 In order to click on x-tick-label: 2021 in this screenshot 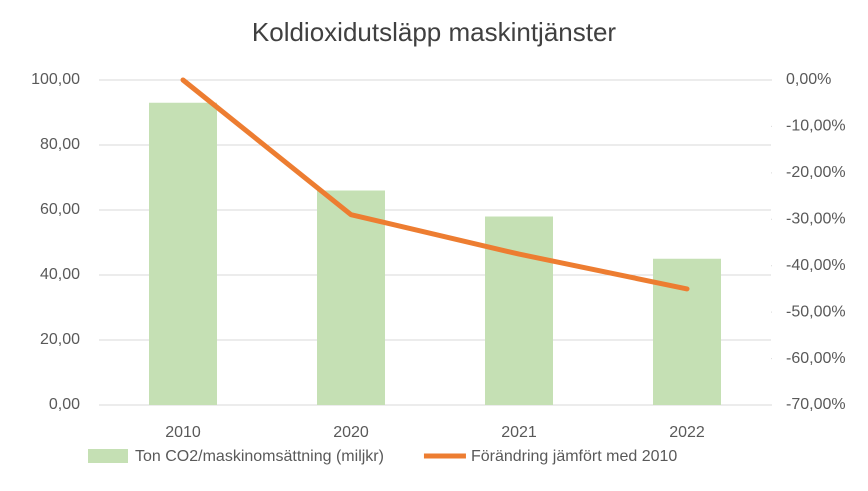, I will do `click(519, 432)`.